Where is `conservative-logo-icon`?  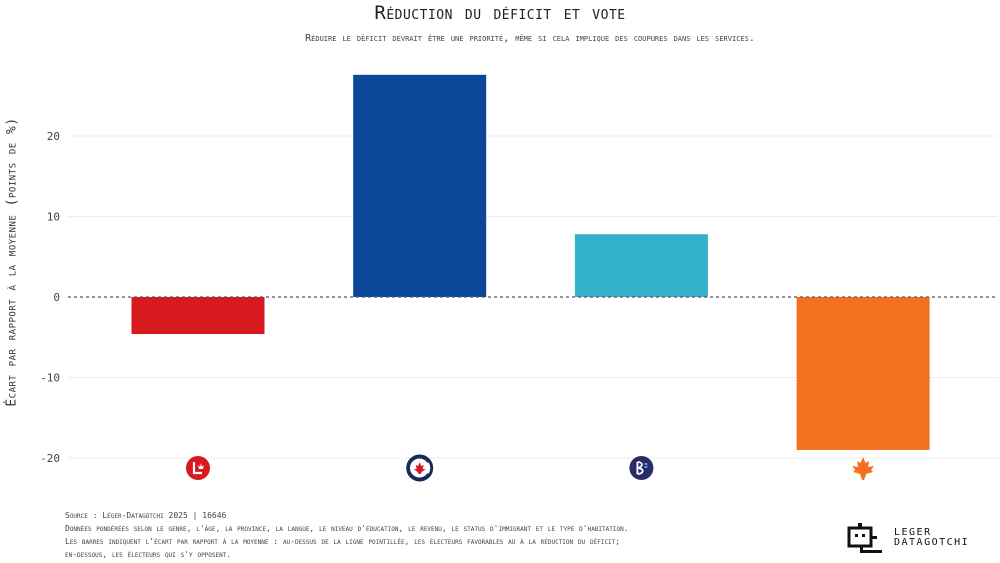
conservative-logo-icon is located at coordinates (420, 468).